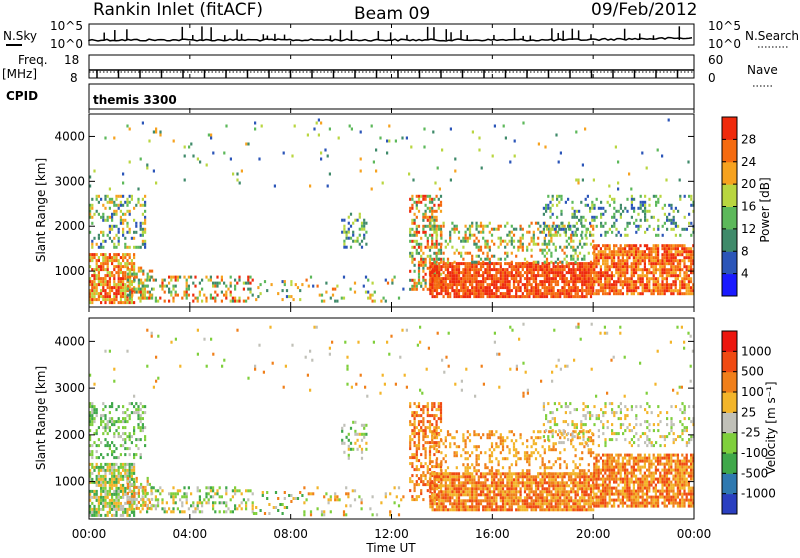  What do you see at coordinates (19, 74) in the screenshot?
I see `freq-unit-label: [MHz]` at bounding box center [19, 74].